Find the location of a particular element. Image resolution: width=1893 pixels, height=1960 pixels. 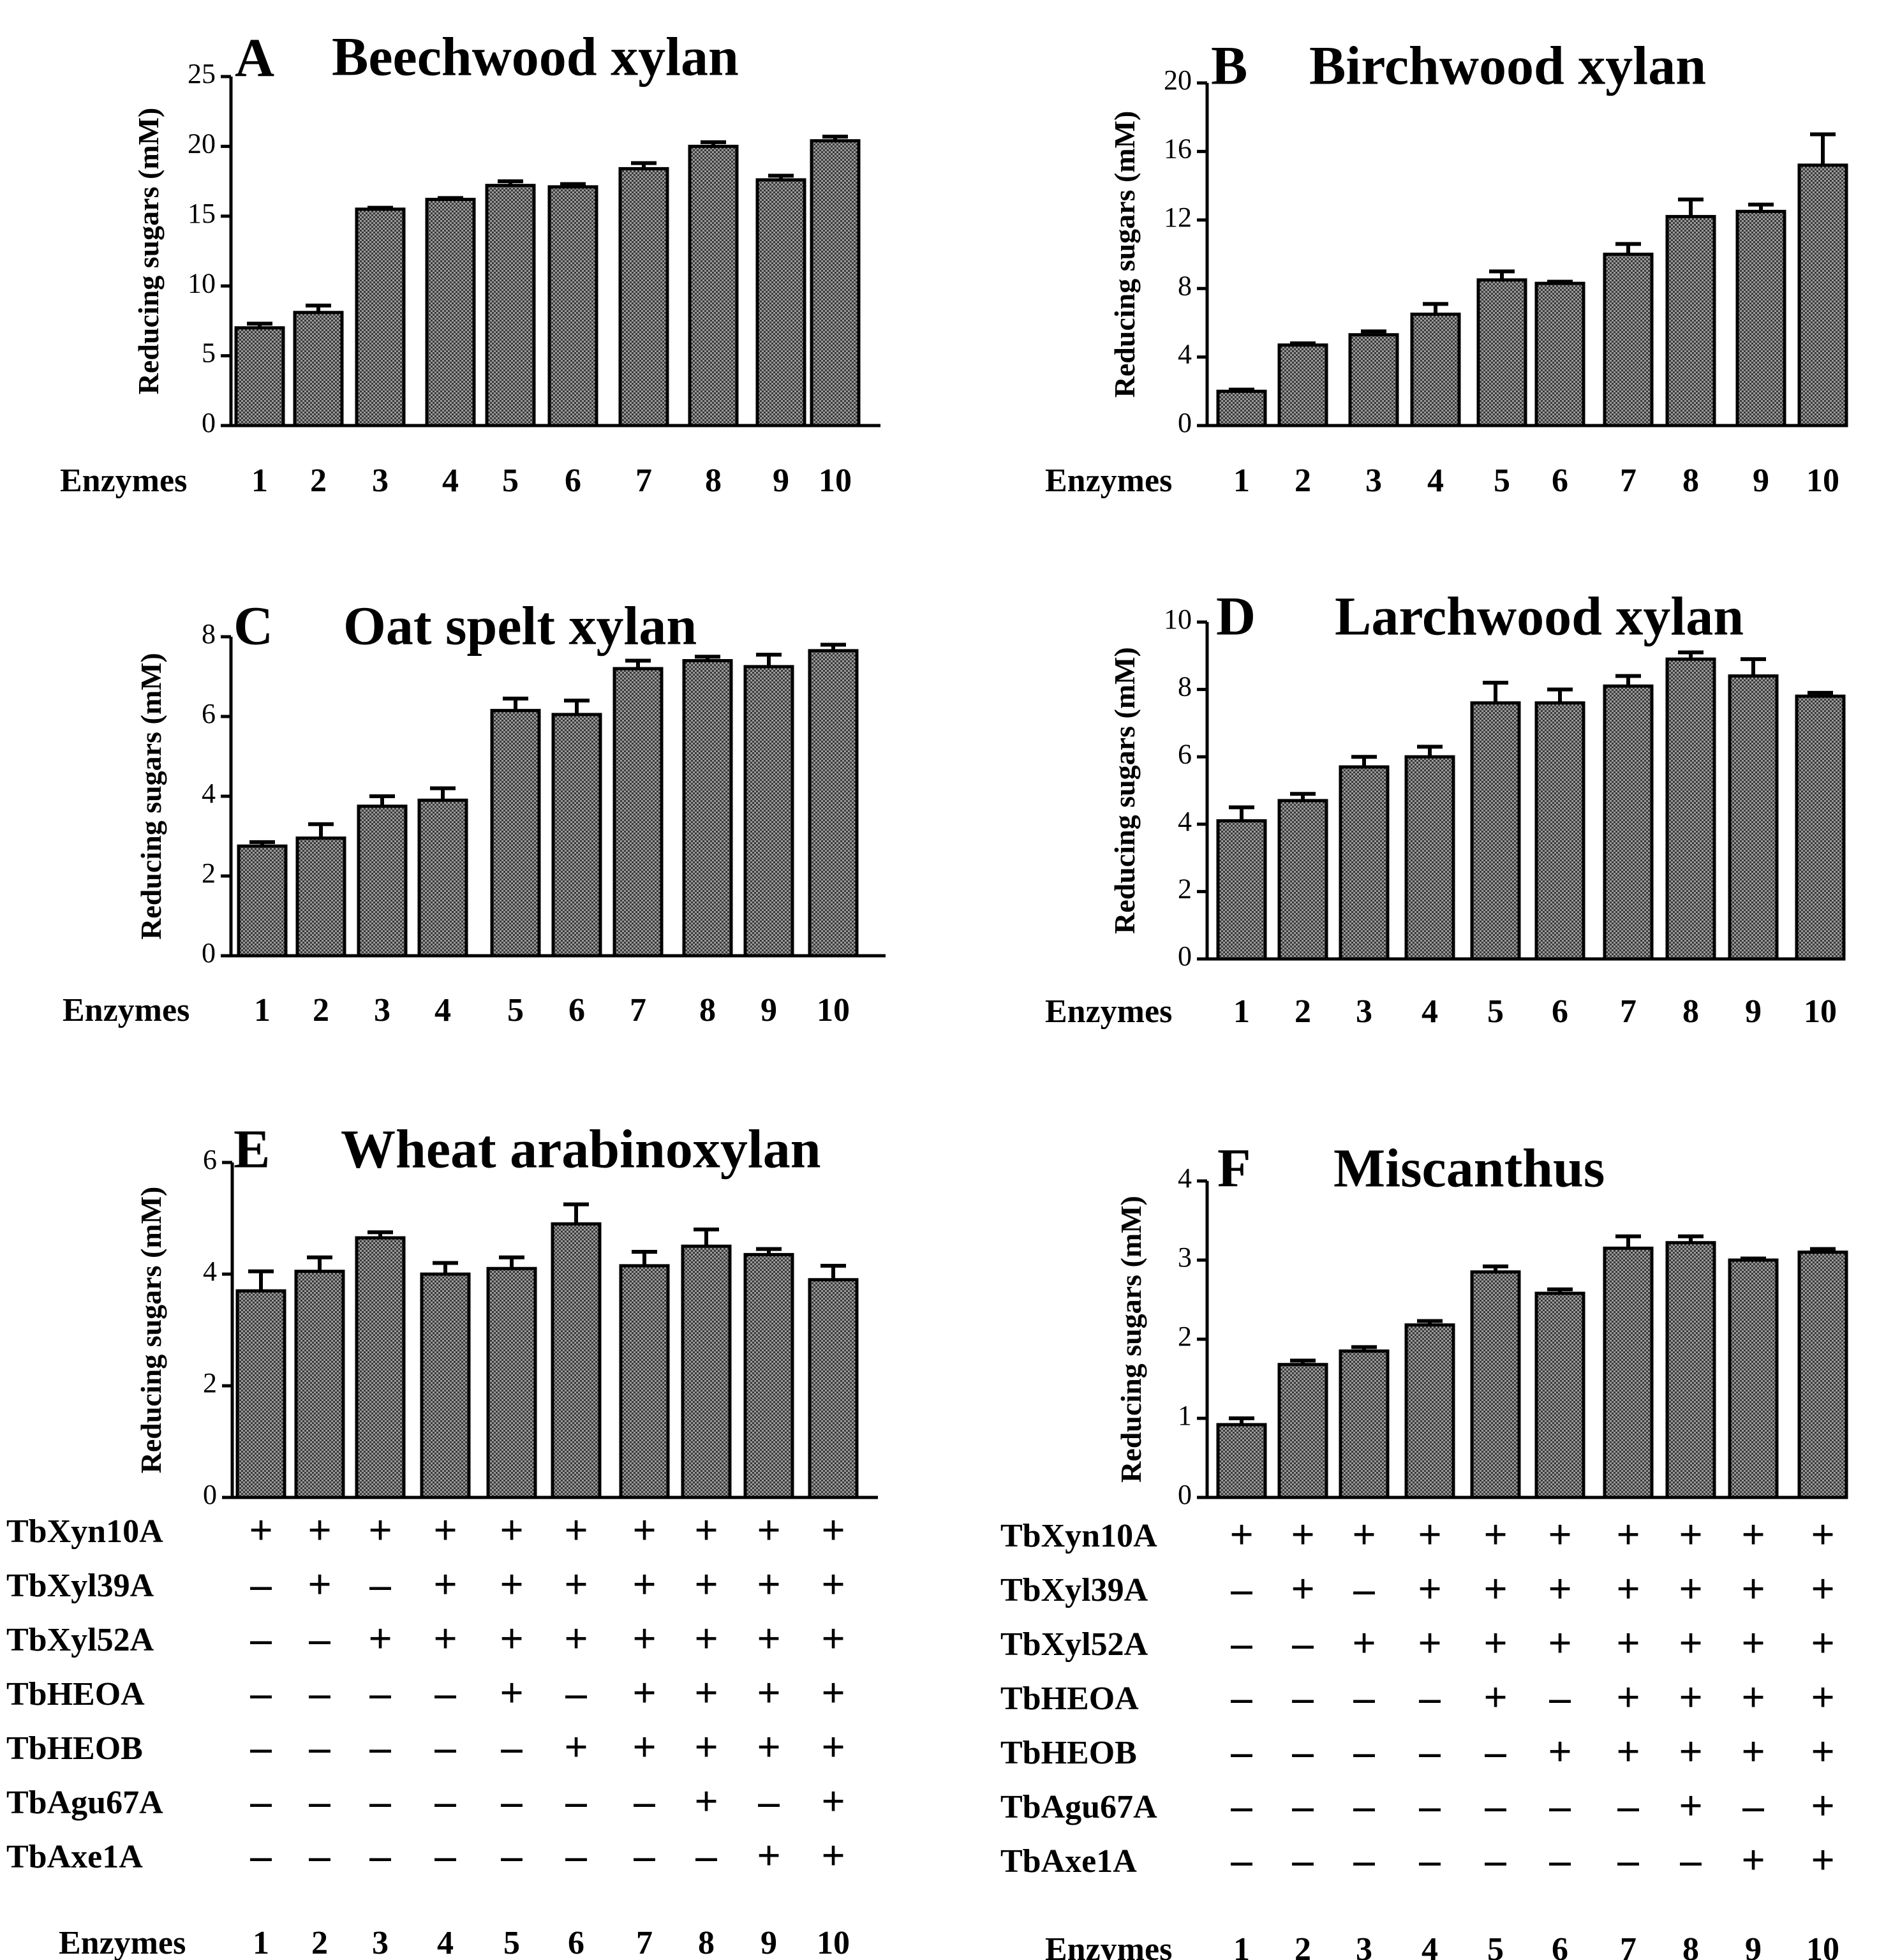

y-tick-label: 25 is located at coordinates (202, 73).